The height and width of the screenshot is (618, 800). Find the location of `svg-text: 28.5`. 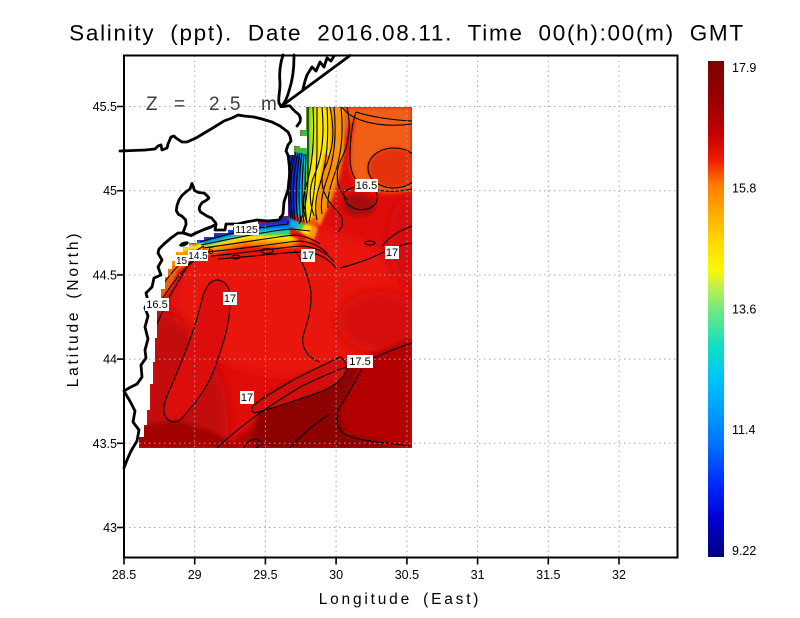

svg-text: 28.5 is located at coordinates (124, 575).